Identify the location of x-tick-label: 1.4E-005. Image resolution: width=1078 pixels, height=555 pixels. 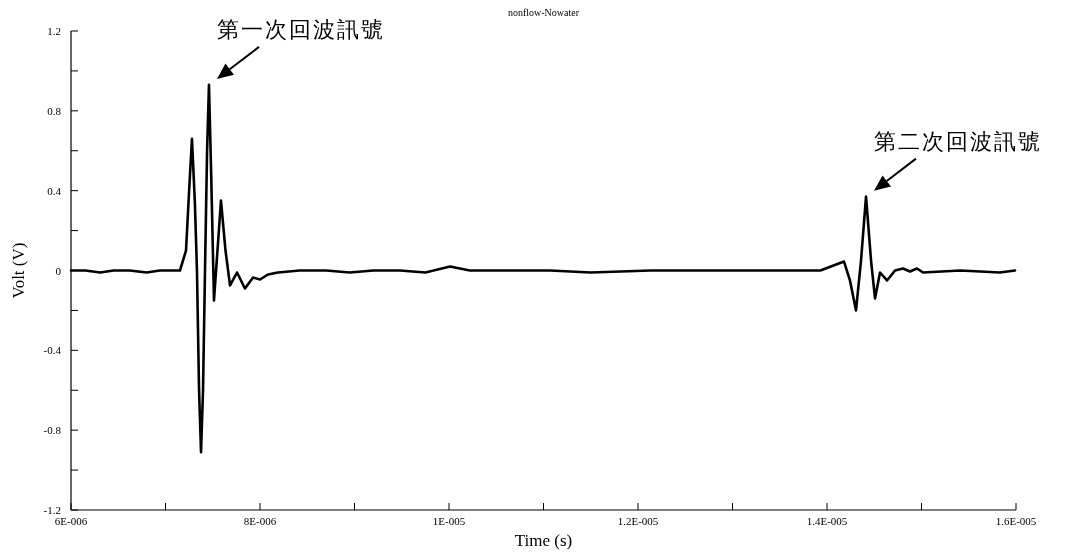
(827, 521).